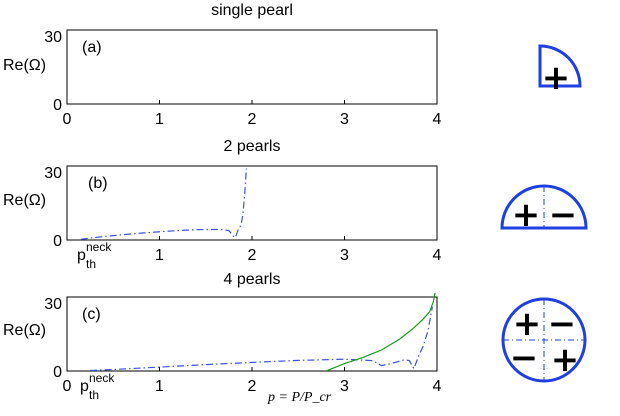 The height and width of the screenshot is (416, 620). What do you see at coordinates (67, 119) in the screenshot?
I see `panel-a-xtick-0: 0` at bounding box center [67, 119].